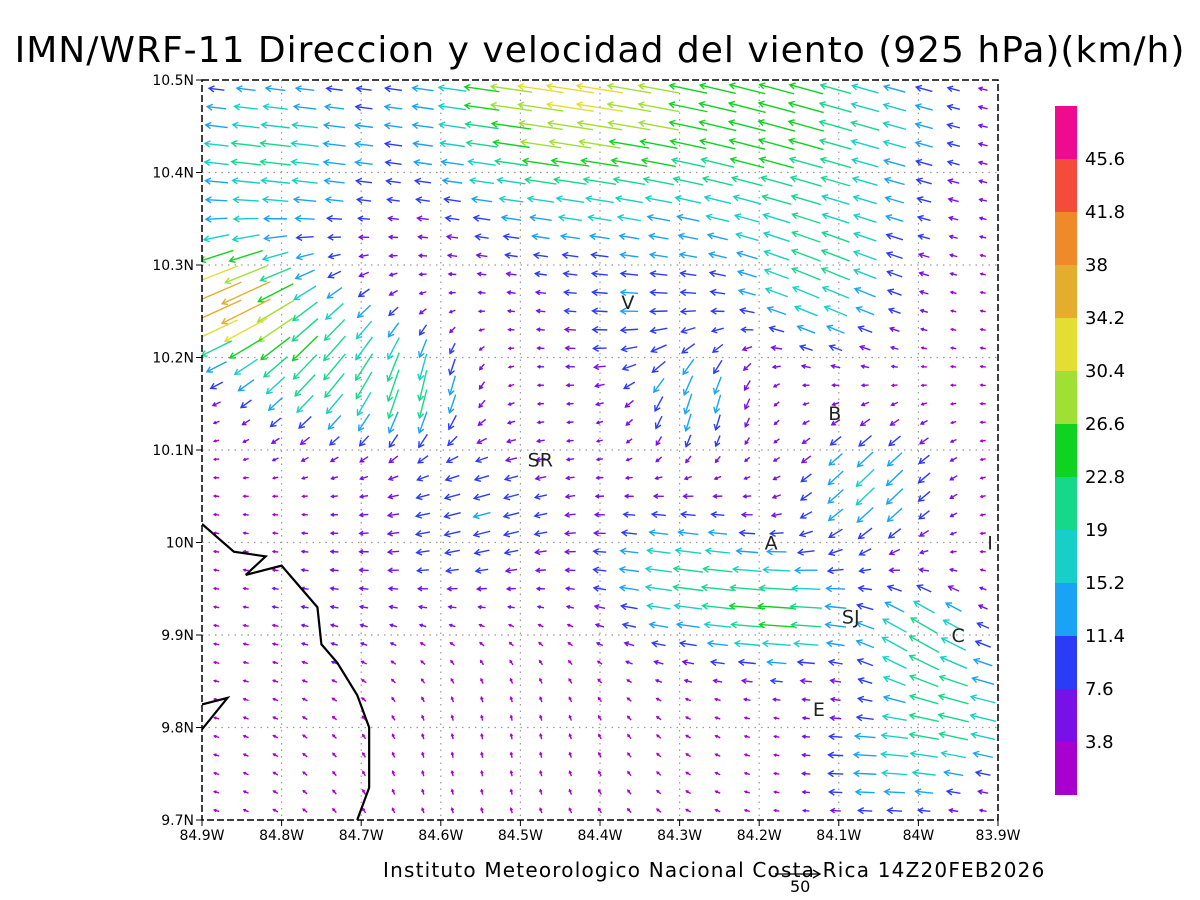  What do you see at coordinates (838, 836) in the screenshot?
I see `lon-tick-label: 84.1W` at bounding box center [838, 836].